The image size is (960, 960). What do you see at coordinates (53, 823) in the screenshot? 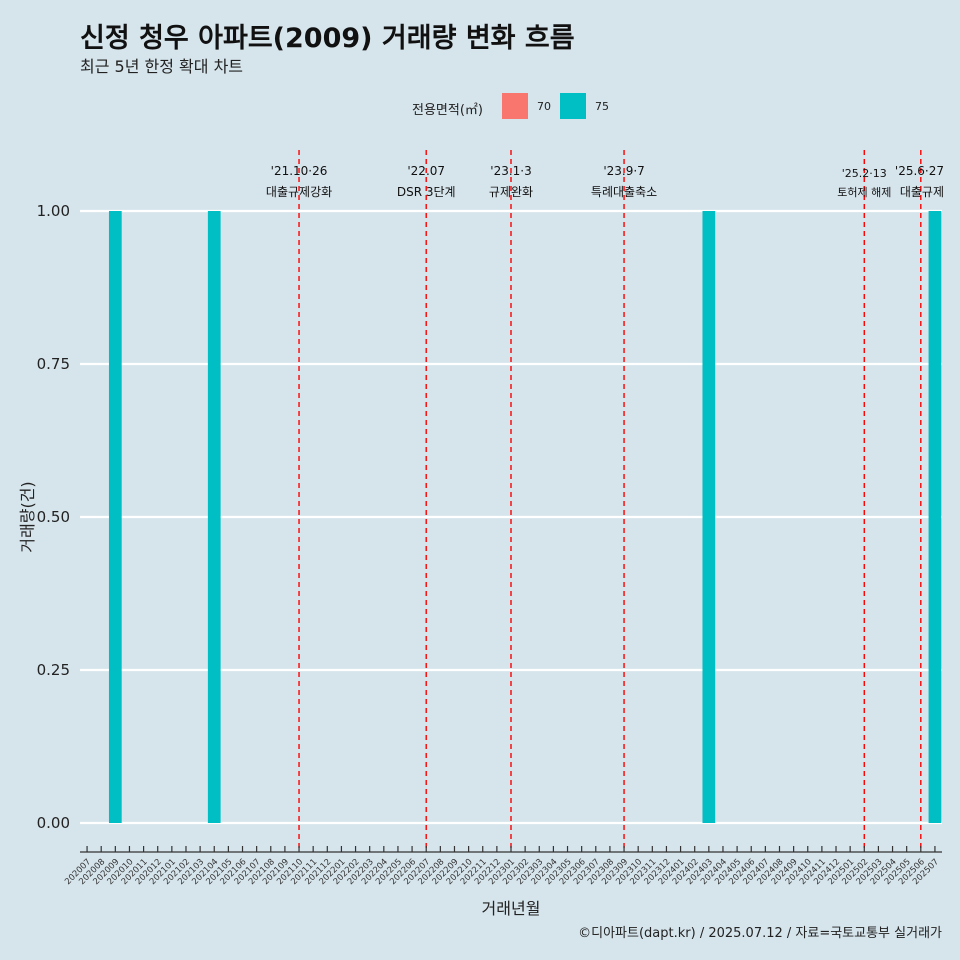
I see `y-tick-label: 0.00` at bounding box center [53, 823].